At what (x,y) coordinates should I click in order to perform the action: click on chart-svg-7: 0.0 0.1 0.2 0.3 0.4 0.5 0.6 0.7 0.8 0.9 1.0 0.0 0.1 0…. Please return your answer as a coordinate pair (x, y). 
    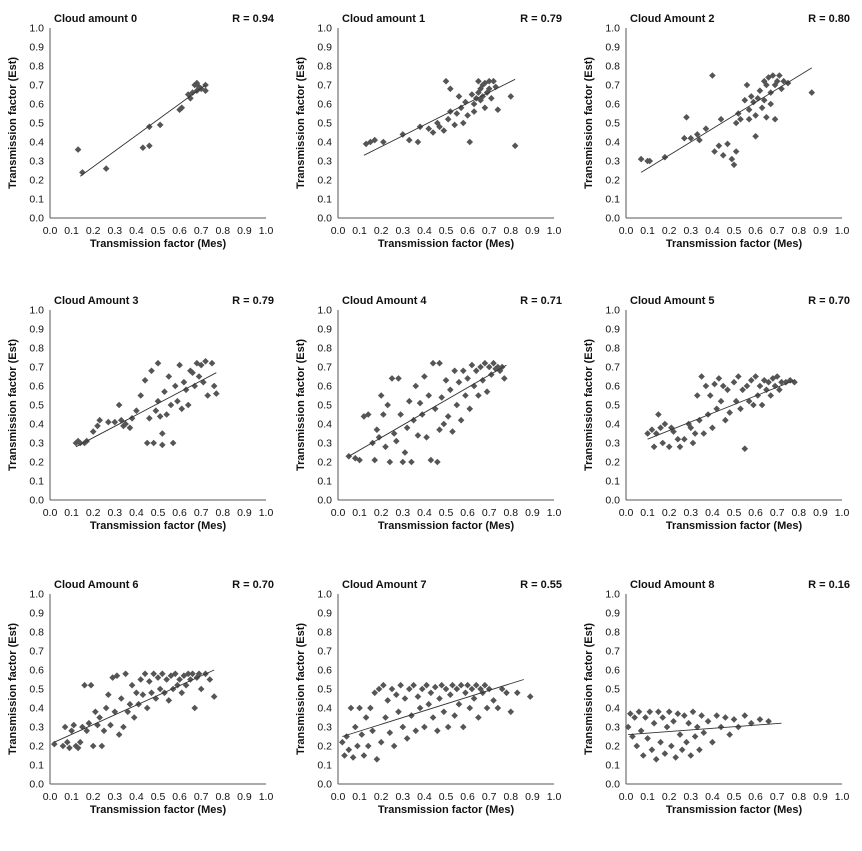
    Looking at the image, I should click on (428, 697).